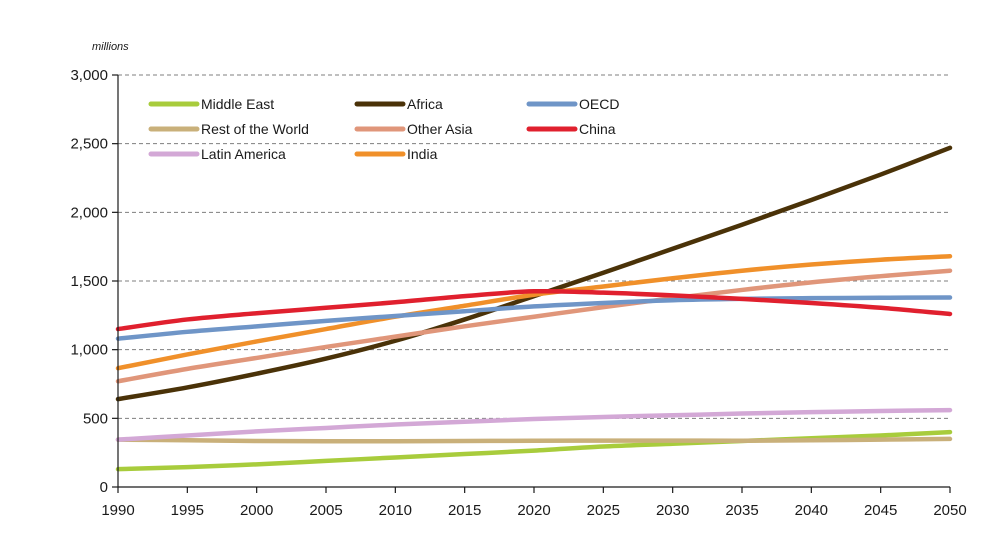  Describe the element at coordinates (534, 450) in the screenshot. I see `series-line-middle-east` at that location.